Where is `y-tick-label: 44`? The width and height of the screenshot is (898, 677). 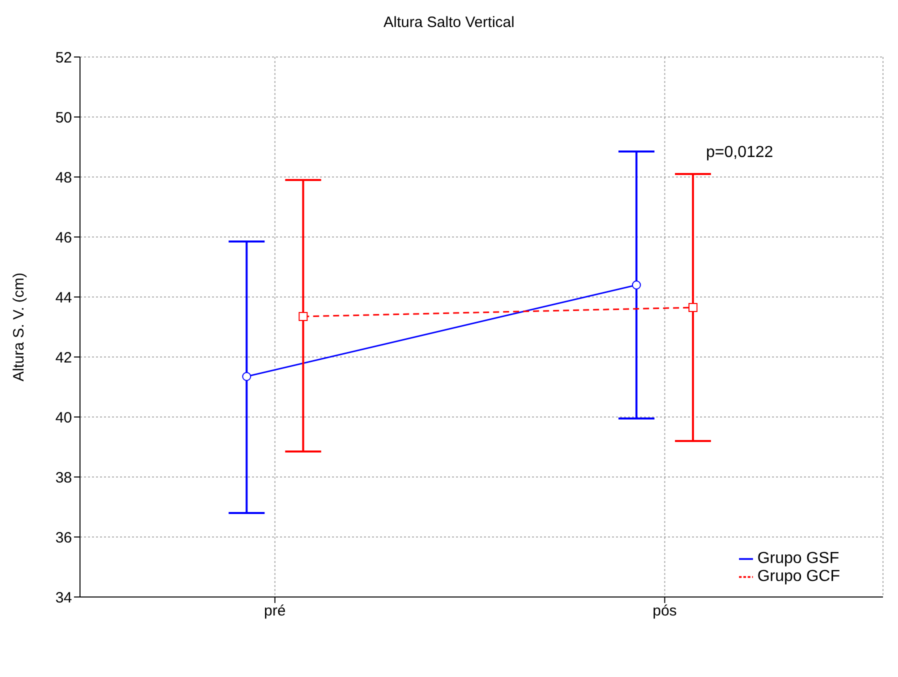 y-tick-label: 44 is located at coordinates (63, 297).